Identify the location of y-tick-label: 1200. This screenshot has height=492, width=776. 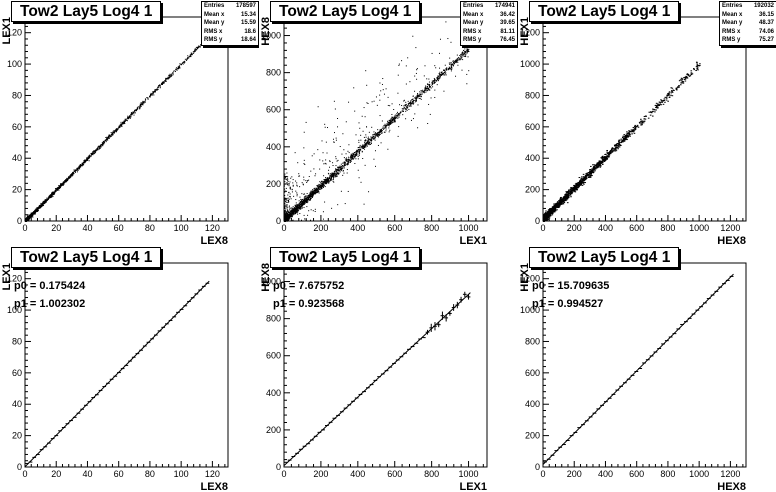
(530, 33).